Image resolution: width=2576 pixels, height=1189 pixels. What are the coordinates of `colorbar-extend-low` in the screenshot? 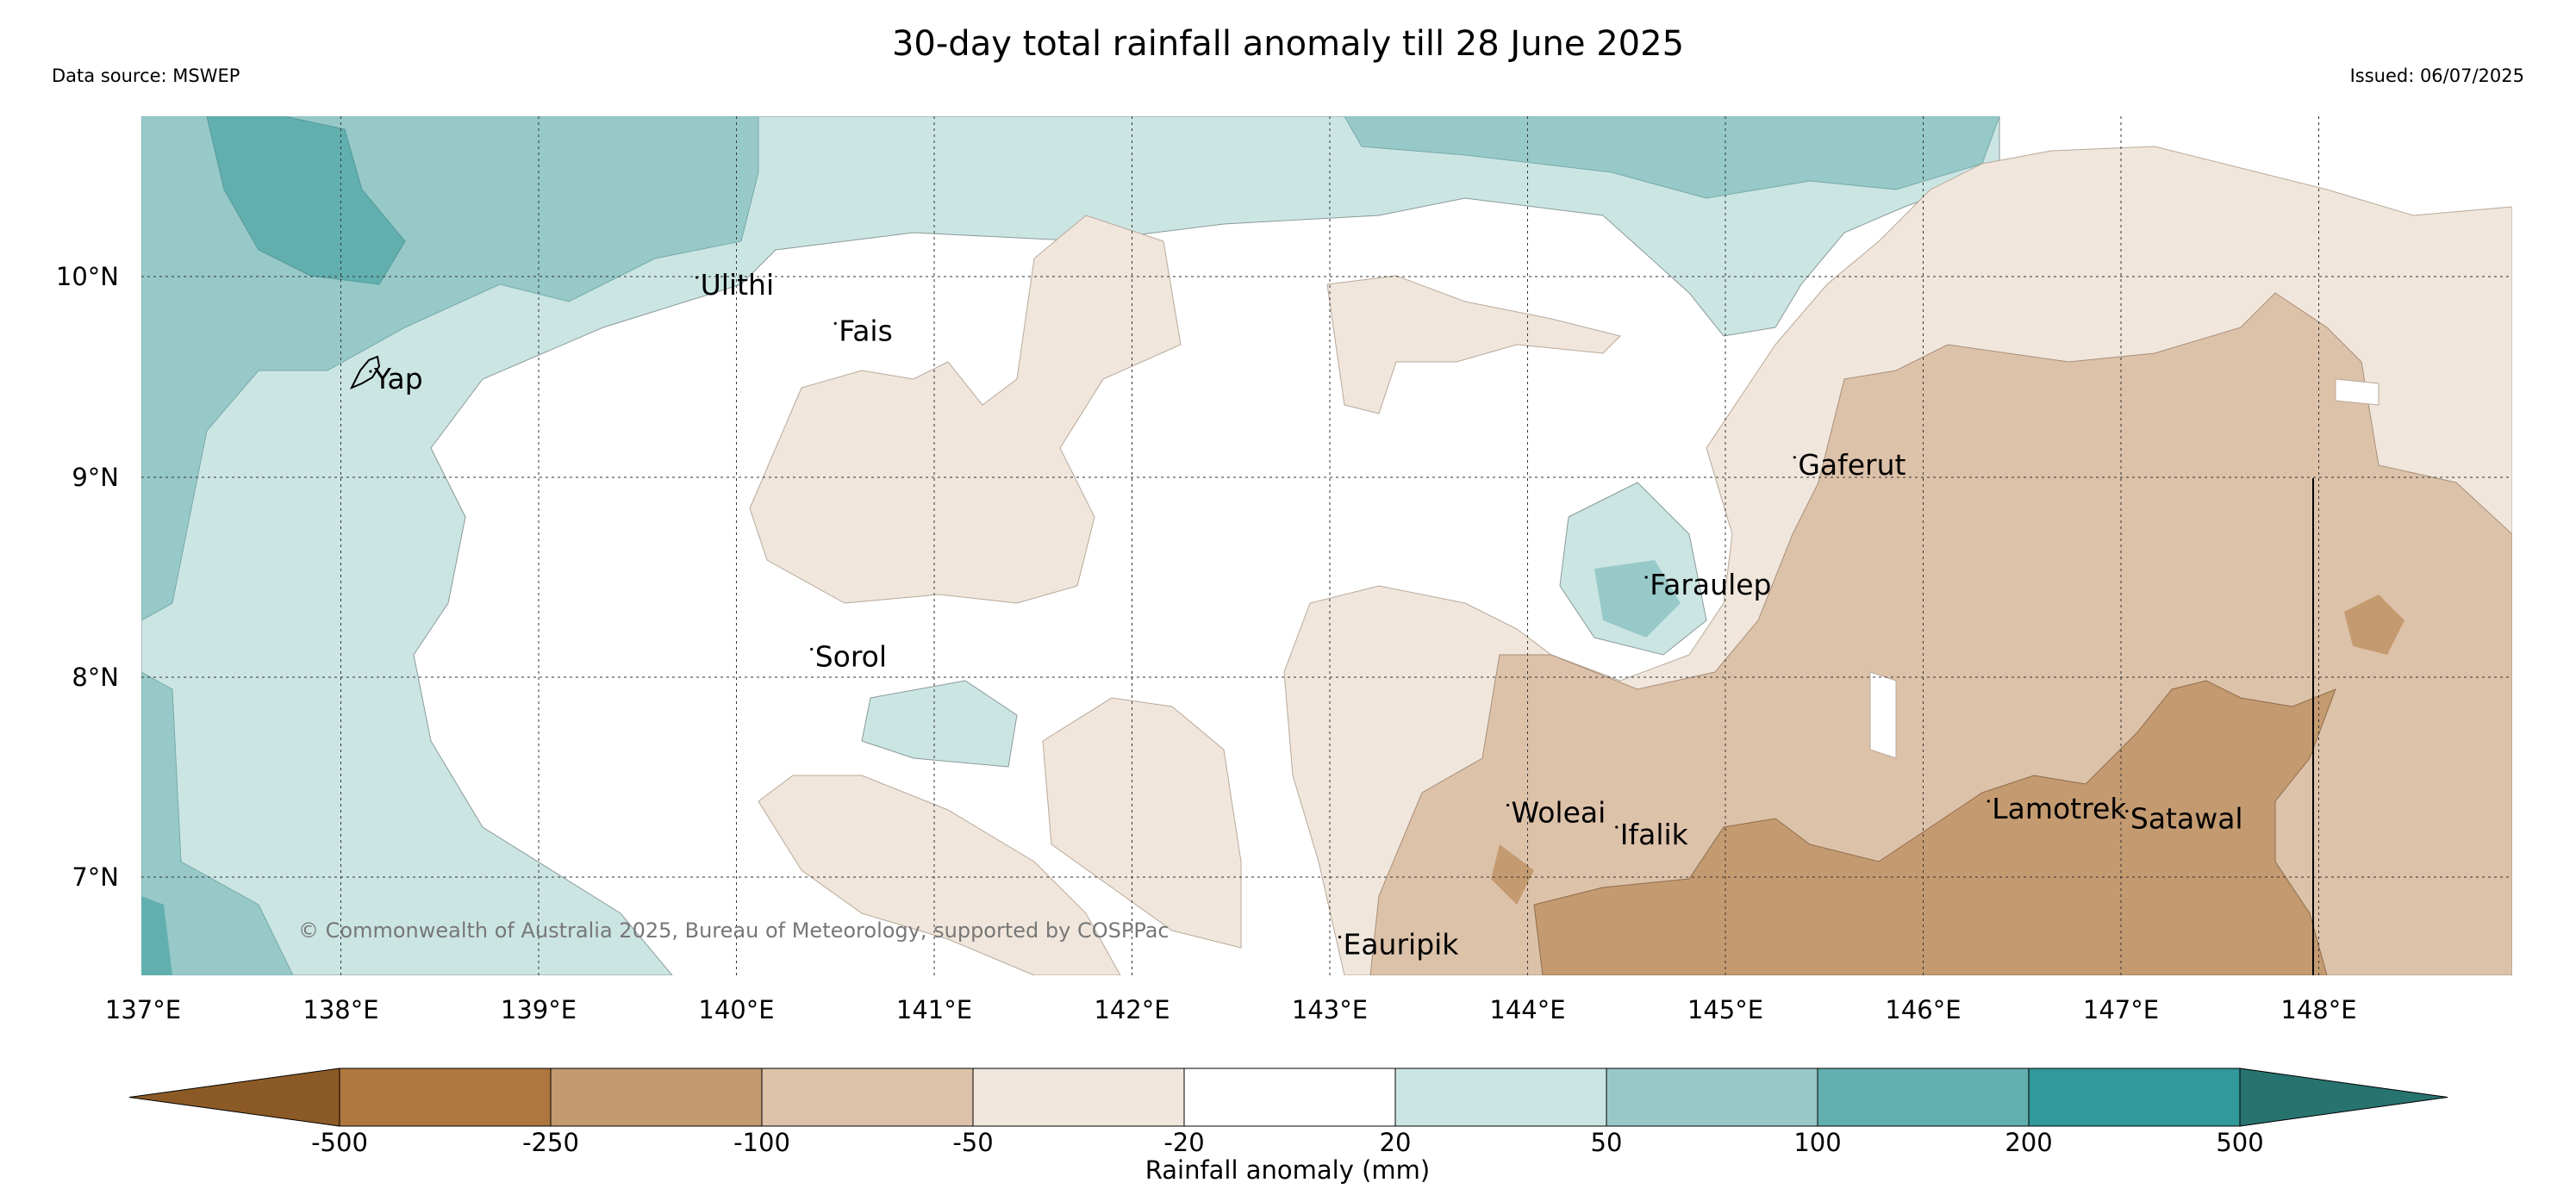 It's located at (234, 1097).